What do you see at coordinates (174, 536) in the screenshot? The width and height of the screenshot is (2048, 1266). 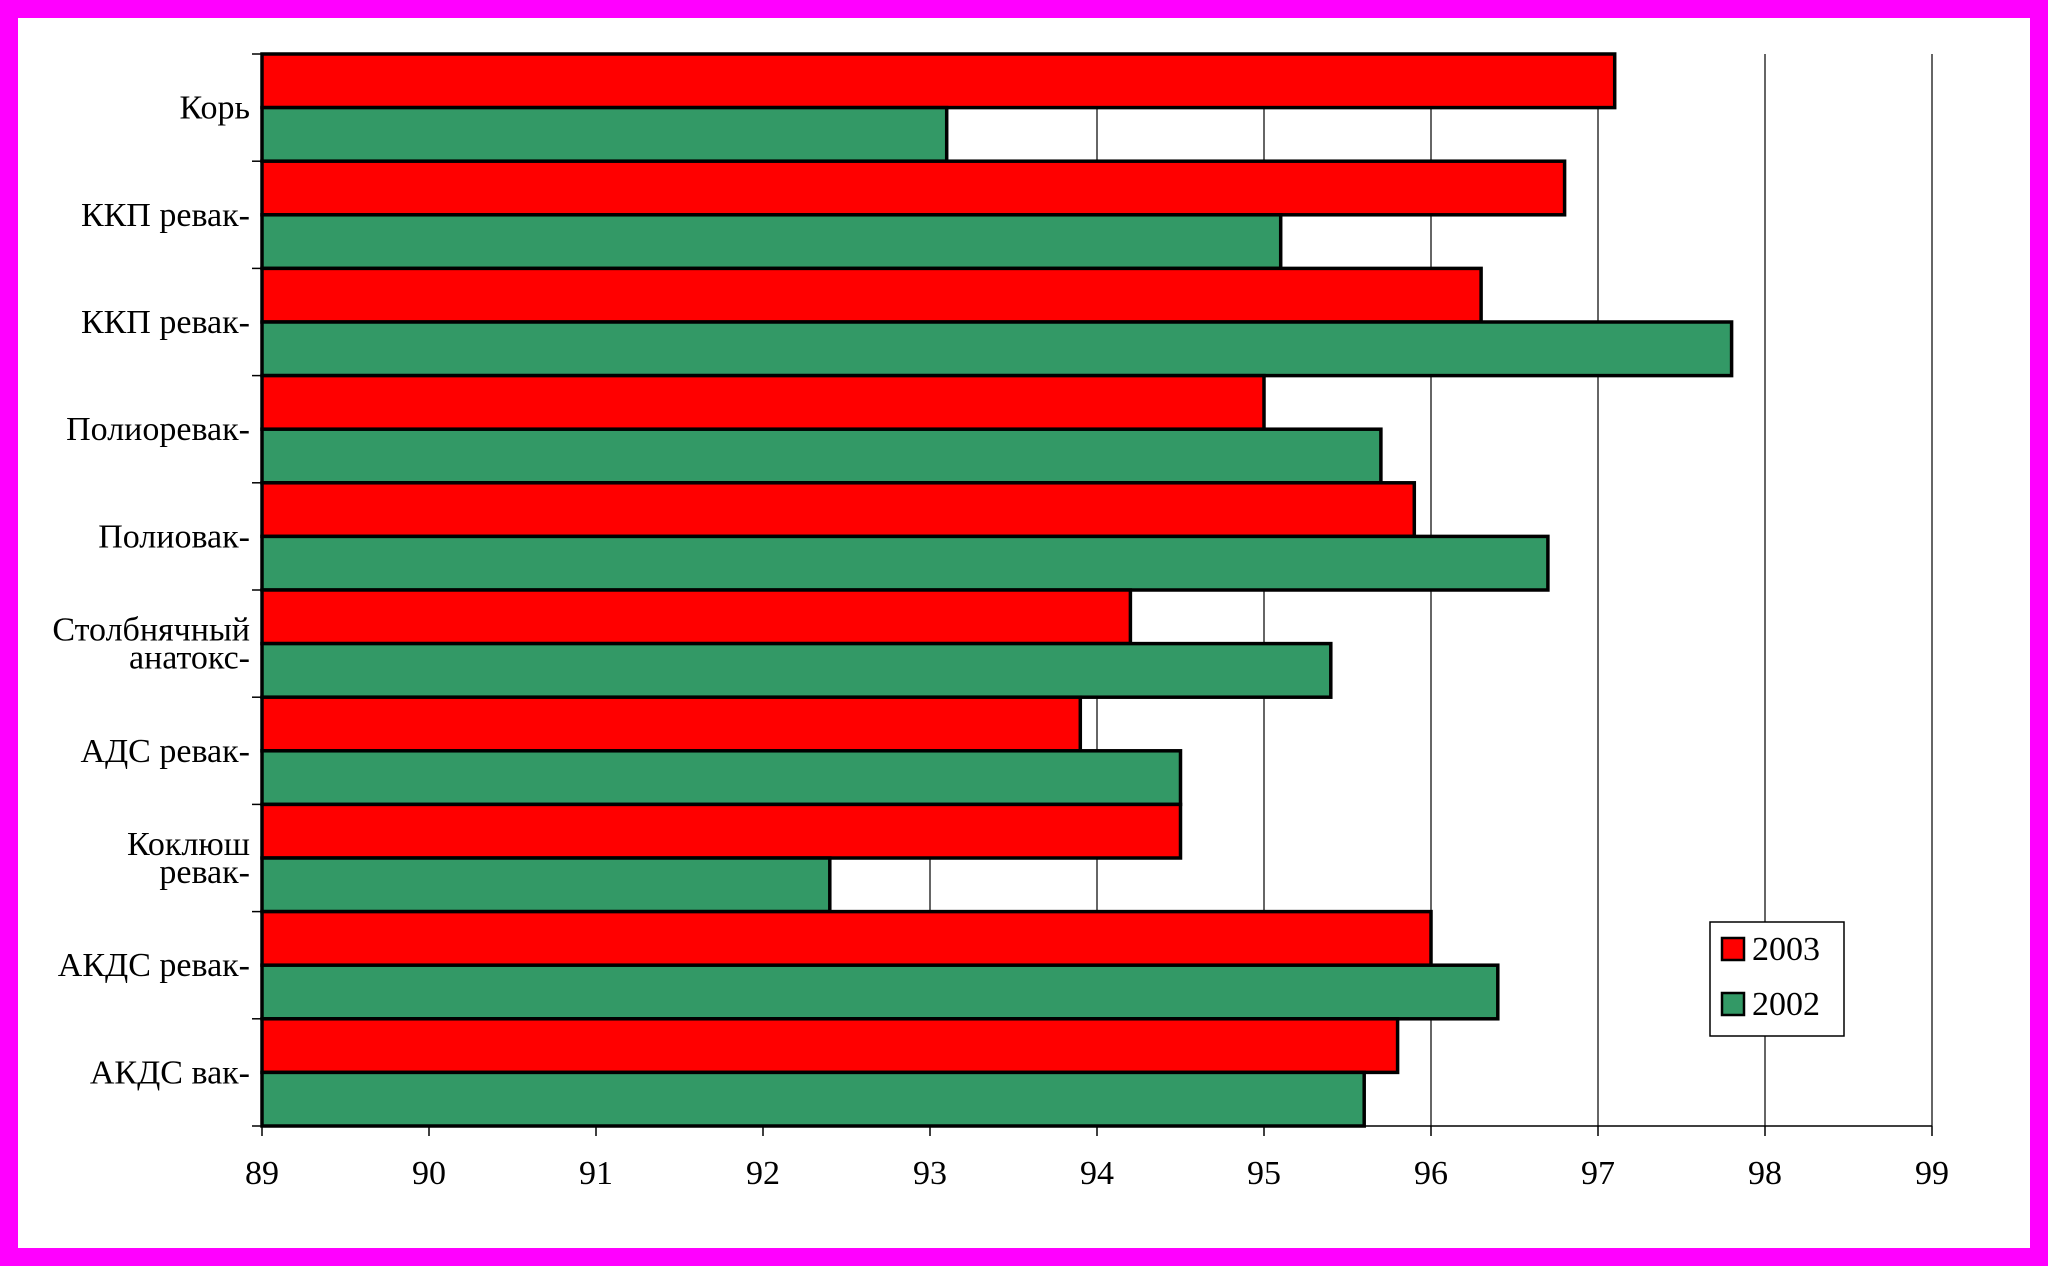 I see `category-label: Полиовак-` at bounding box center [174, 536].